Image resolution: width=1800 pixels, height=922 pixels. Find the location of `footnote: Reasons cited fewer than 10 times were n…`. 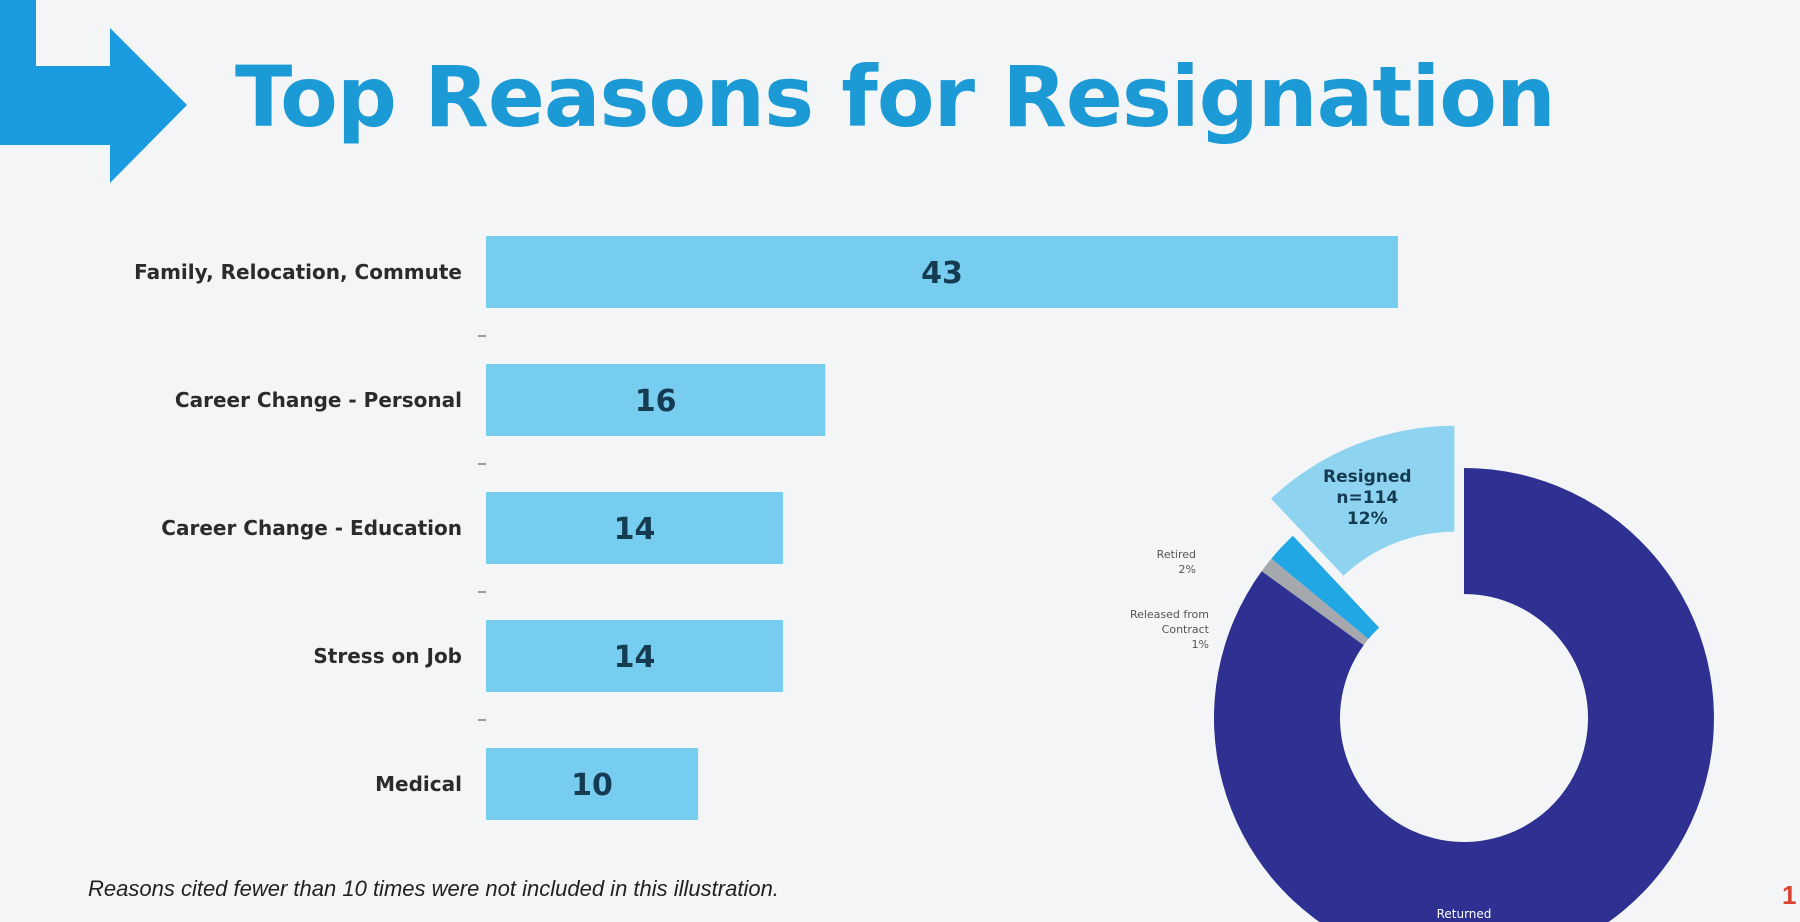

footnote: Reasons cited fewer than 10 times were n… is located at coordinates (433, 888).